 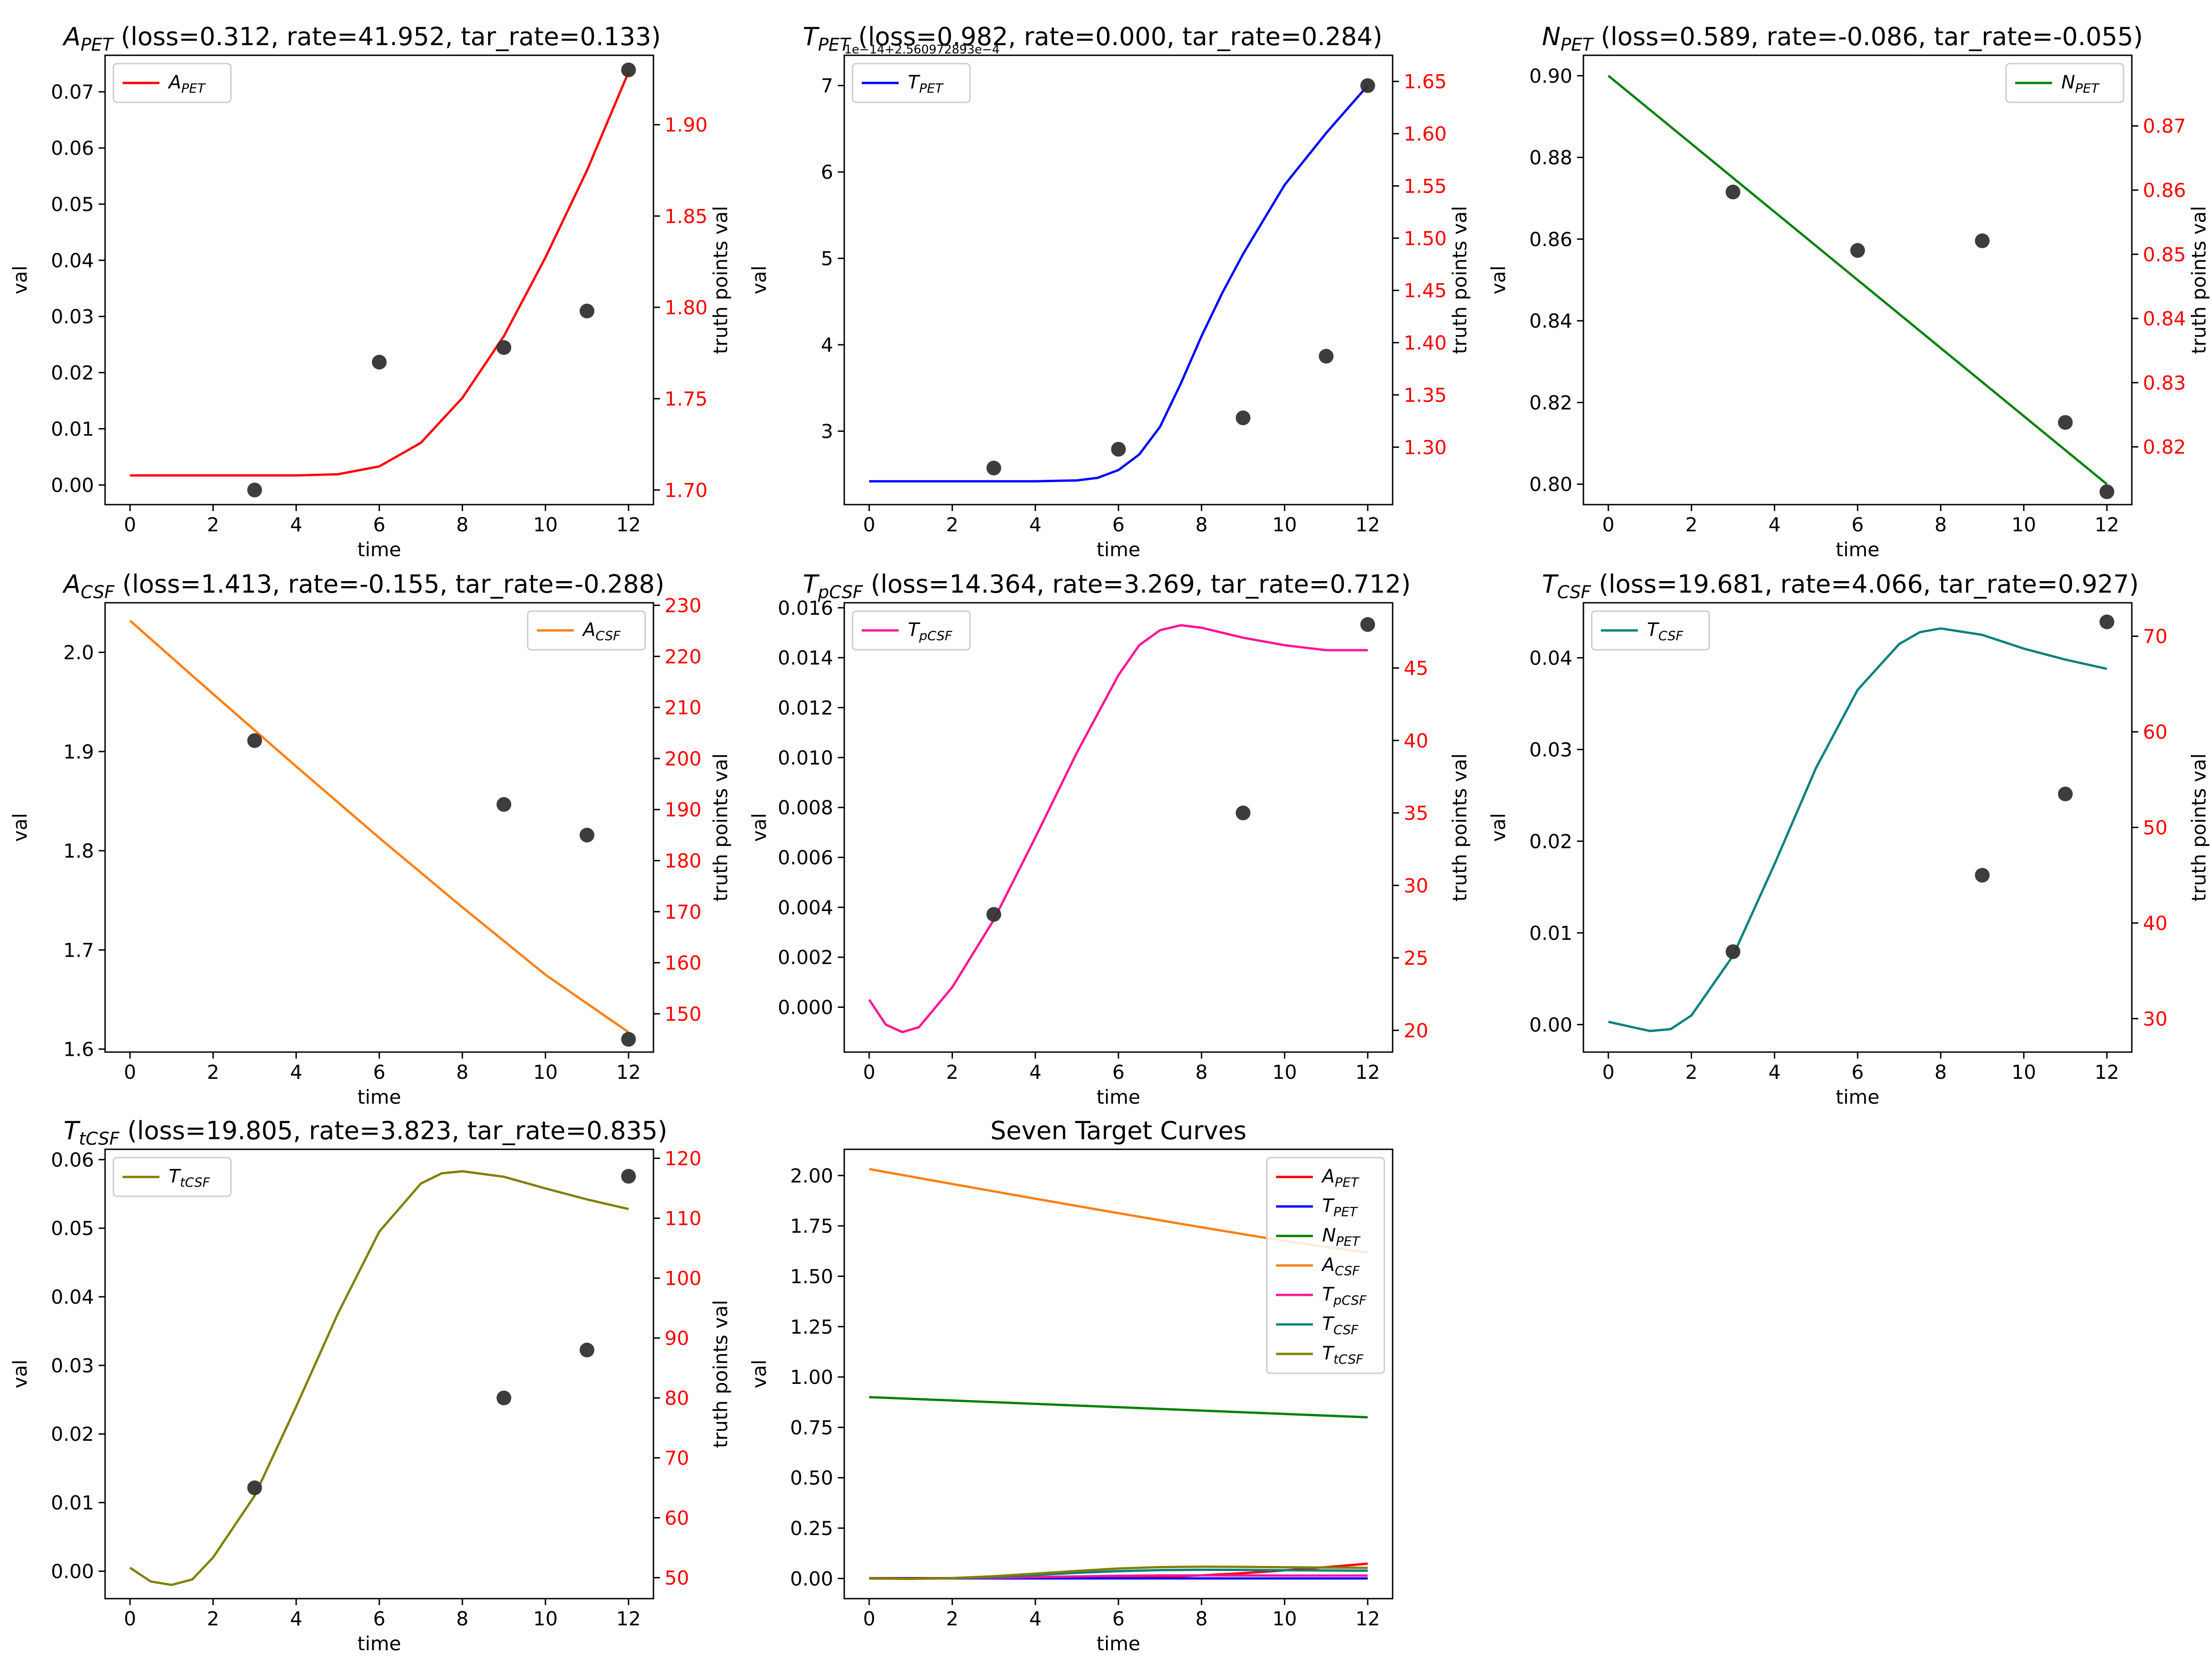 What do you see at coordinates (2155, 923) in the screenshot?
I see `y2-tick-label: 40` at bounding box center [2155, 923].